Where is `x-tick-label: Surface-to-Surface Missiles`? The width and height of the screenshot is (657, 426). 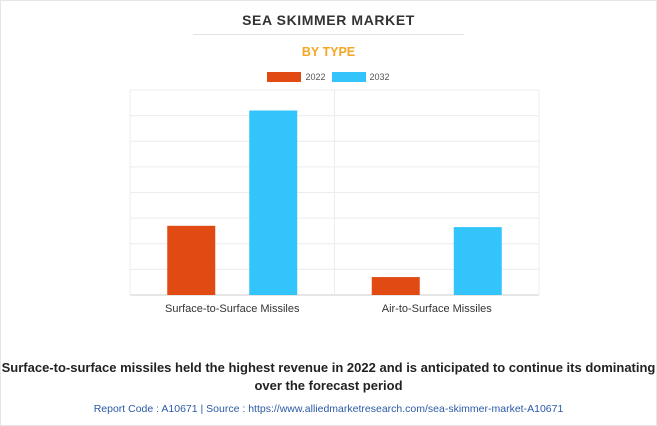 x-tick-label: Surface-to-Surface Missiles is located at coordinates (232, 309).